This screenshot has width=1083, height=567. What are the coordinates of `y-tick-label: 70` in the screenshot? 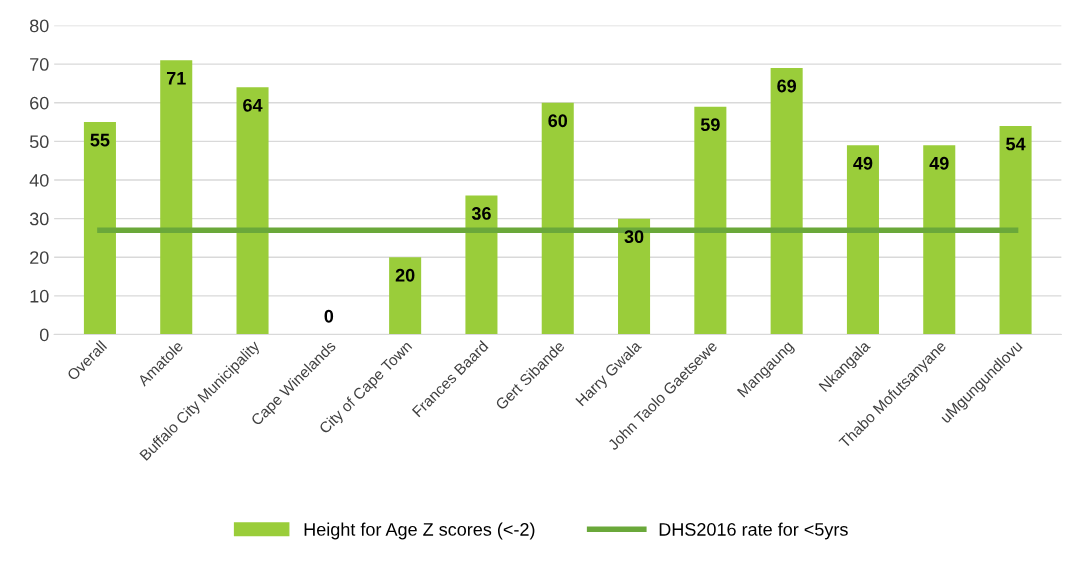 It's located at (39, 64).